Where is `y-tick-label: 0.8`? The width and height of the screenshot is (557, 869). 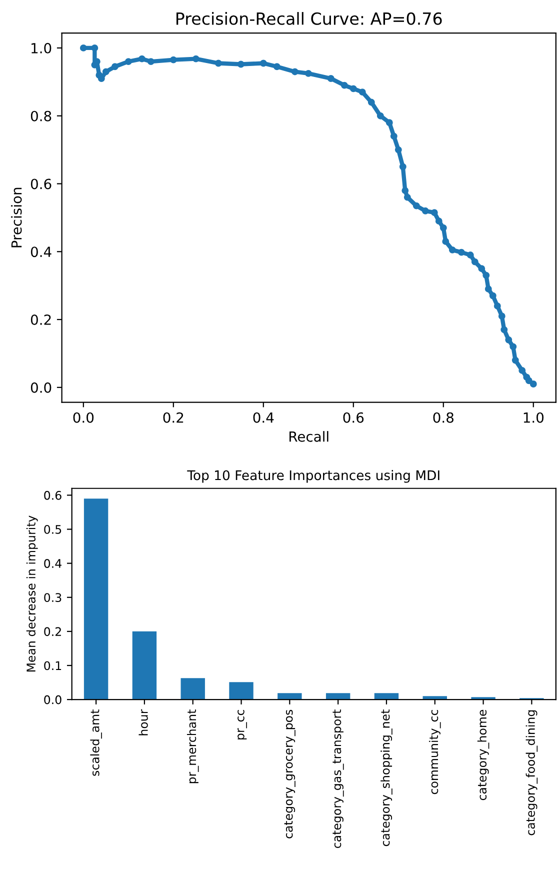
y-tick-label: 0.8 is located at coordinates (41, 116).